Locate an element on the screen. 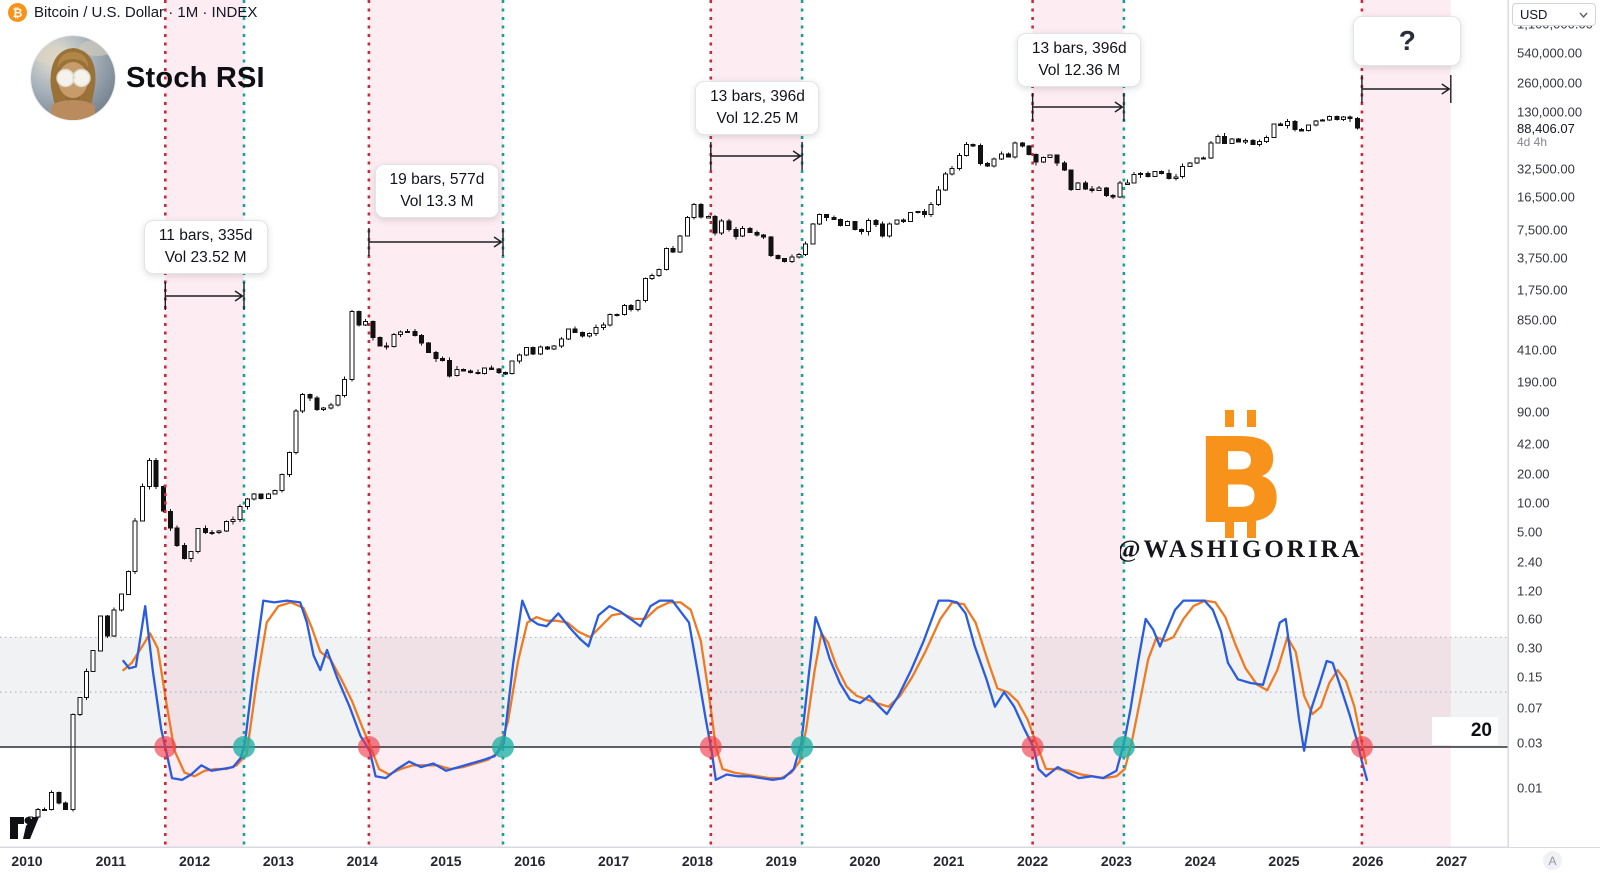  year-tick: 2015 is located at coordinates (446, 861).